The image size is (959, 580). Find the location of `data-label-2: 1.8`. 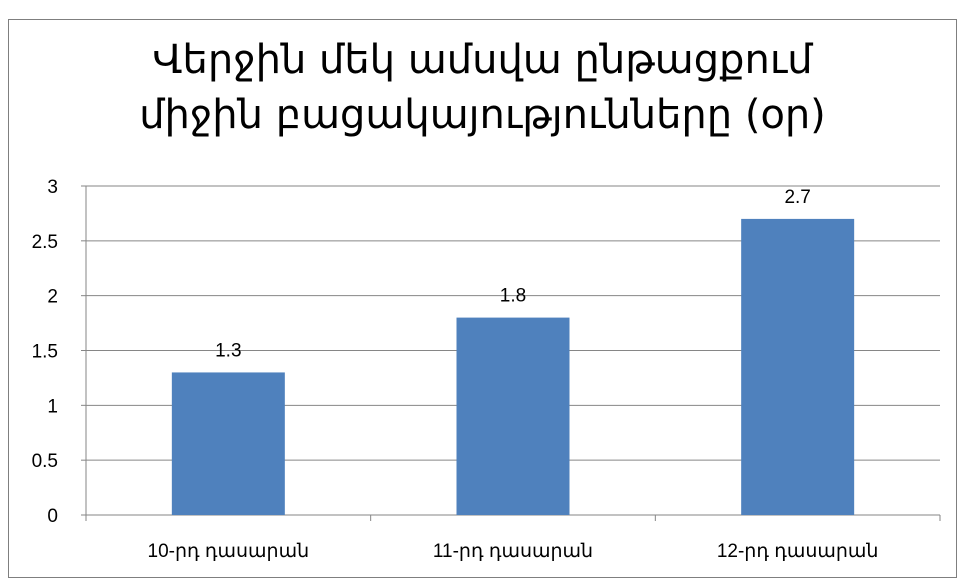

data-label-2: 1.8 is located at coordinates (513, 296).